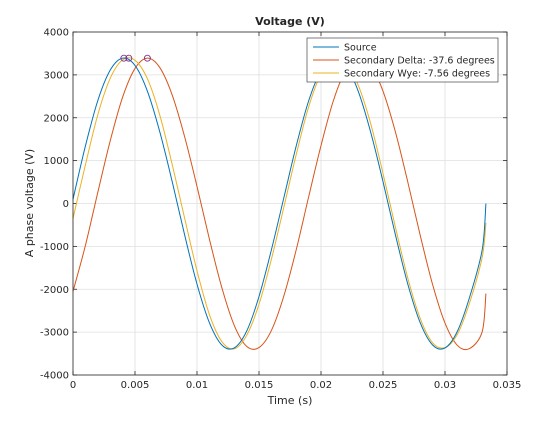  What do you see at coordinates (290, 21) in the screenshot?
I see `chart-title: Voltage (V)` at bounding box center [290, 21].